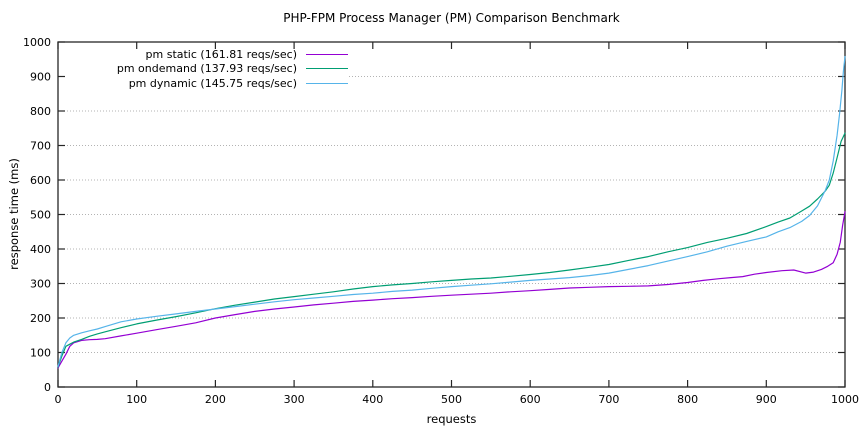 The height and width of the screenshot is (434, 868). I want to click on y-tick-label-300: 300, so click(40, 284).